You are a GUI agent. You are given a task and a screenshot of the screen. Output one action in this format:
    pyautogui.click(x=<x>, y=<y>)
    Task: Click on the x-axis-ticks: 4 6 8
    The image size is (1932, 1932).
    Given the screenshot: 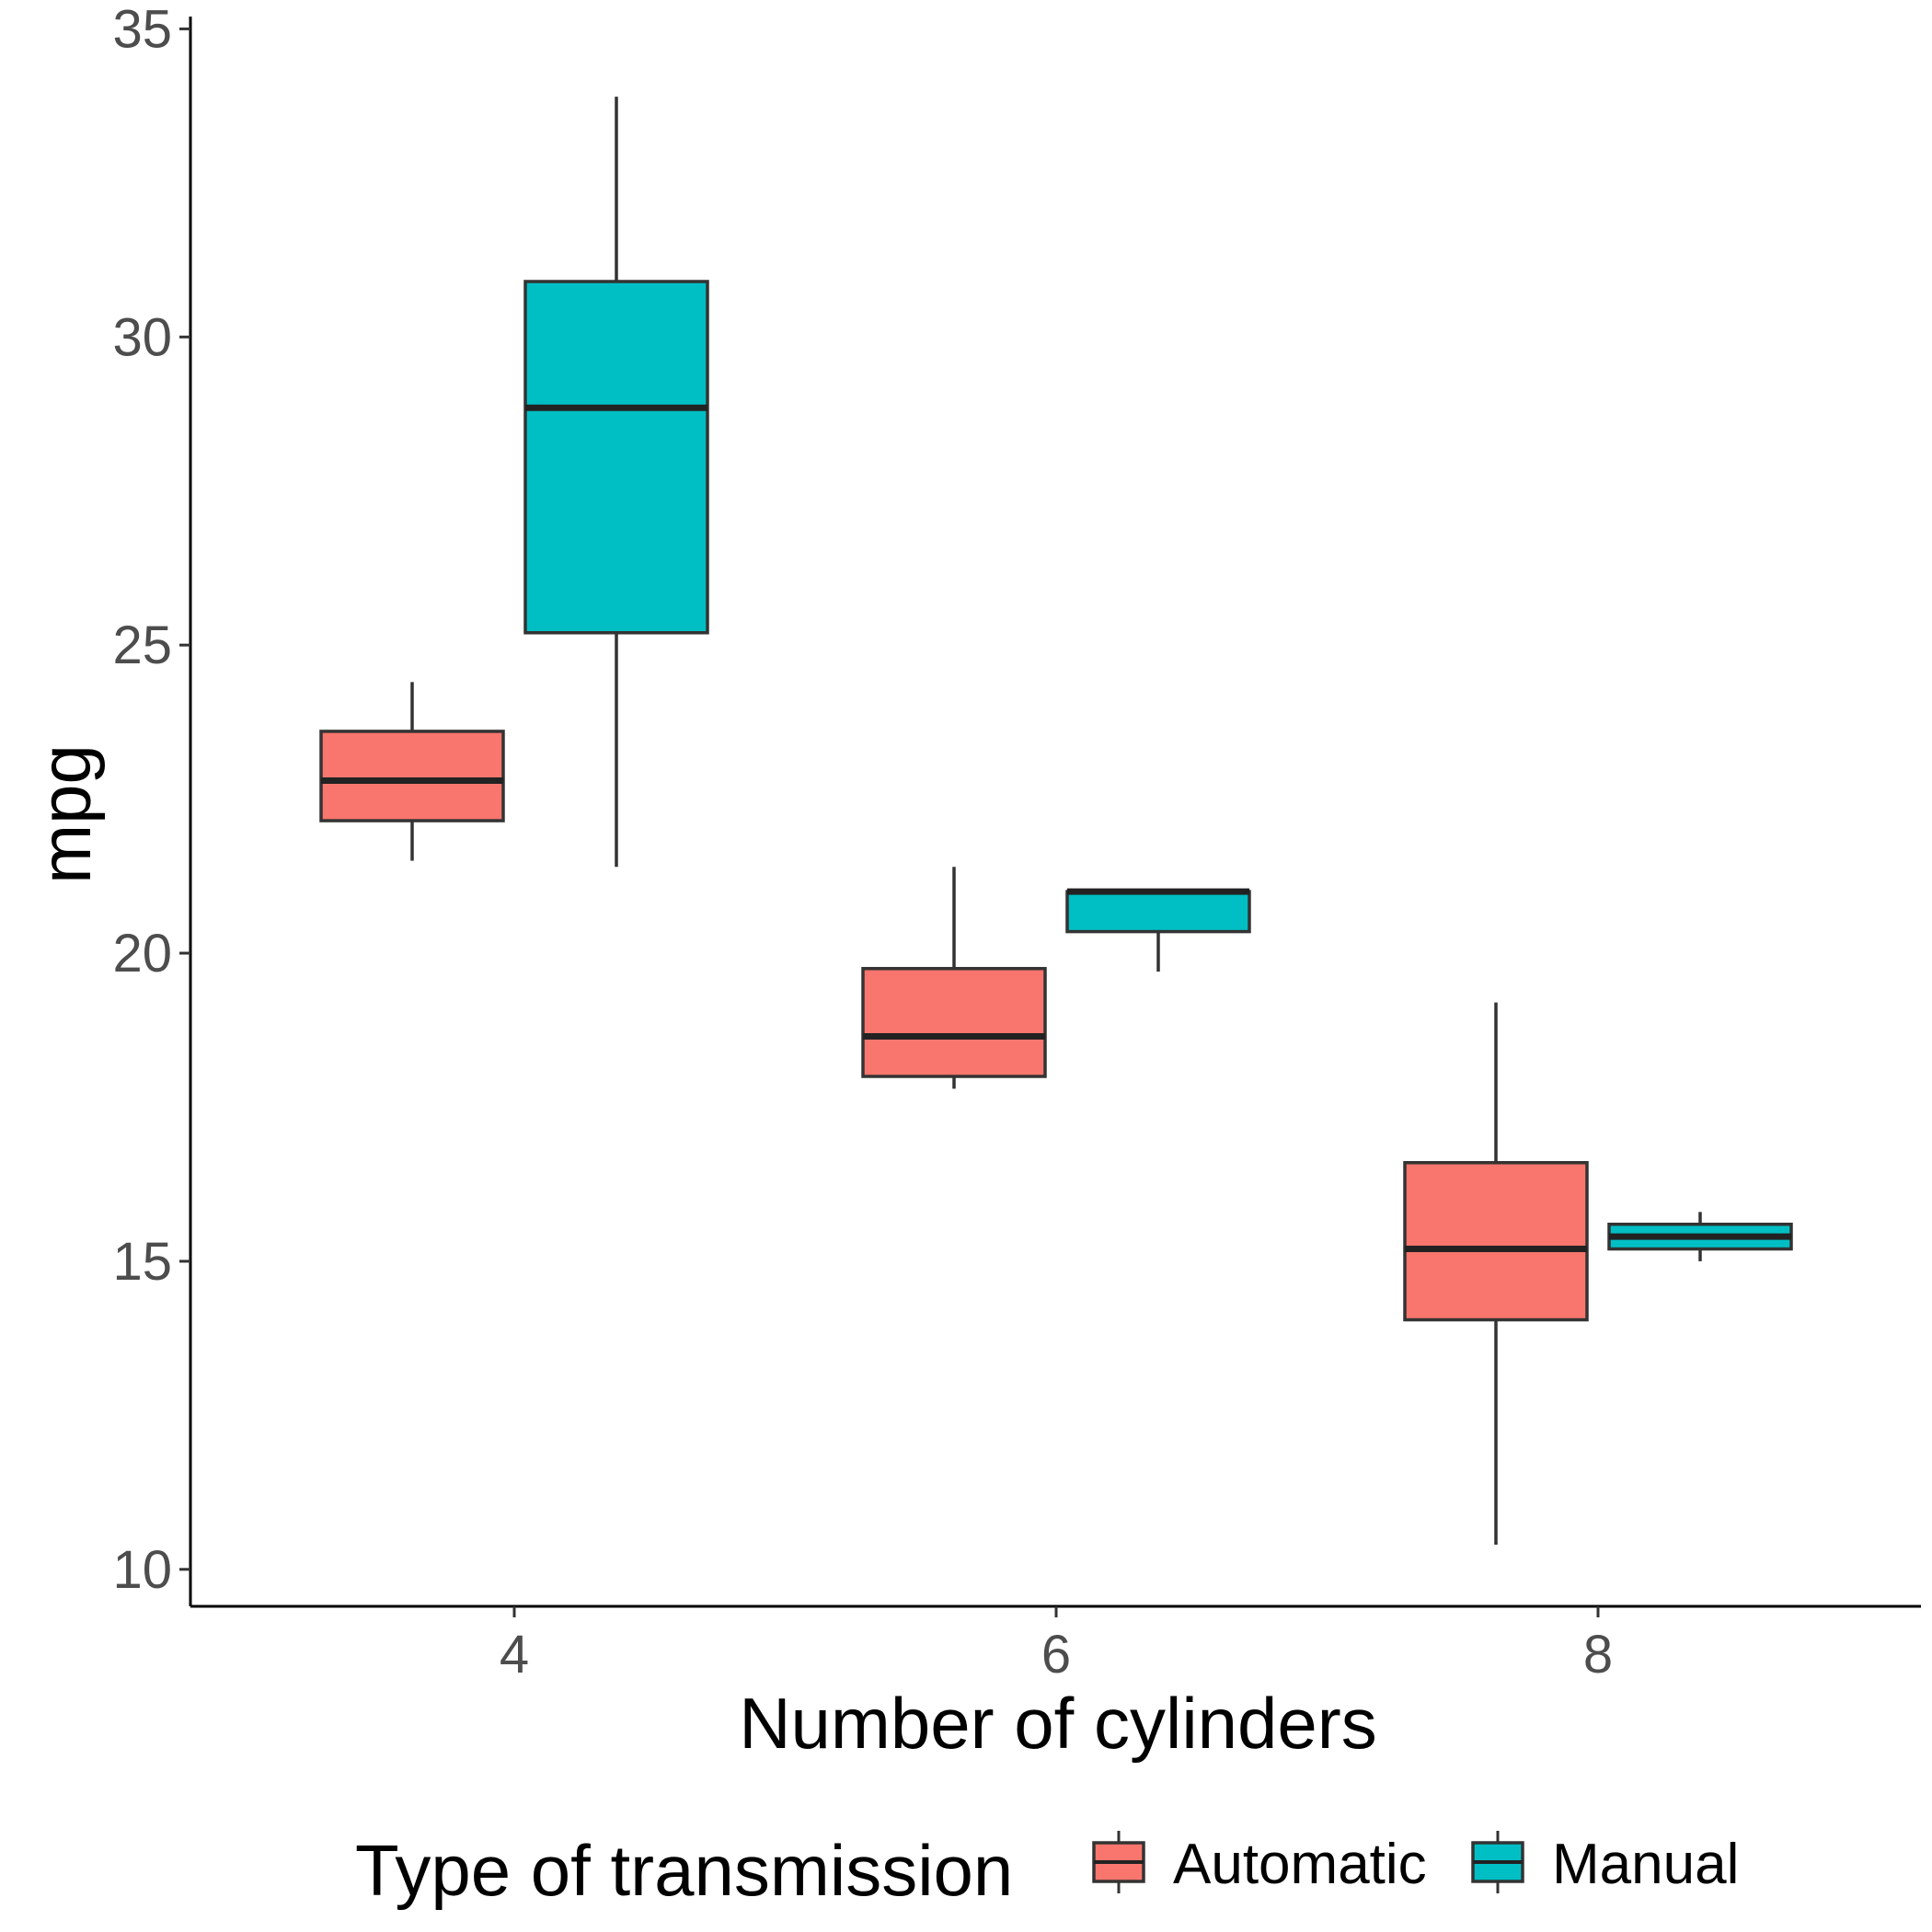 What is the action you would take?
    pyautogui.click(x=1056, y=1645)
    